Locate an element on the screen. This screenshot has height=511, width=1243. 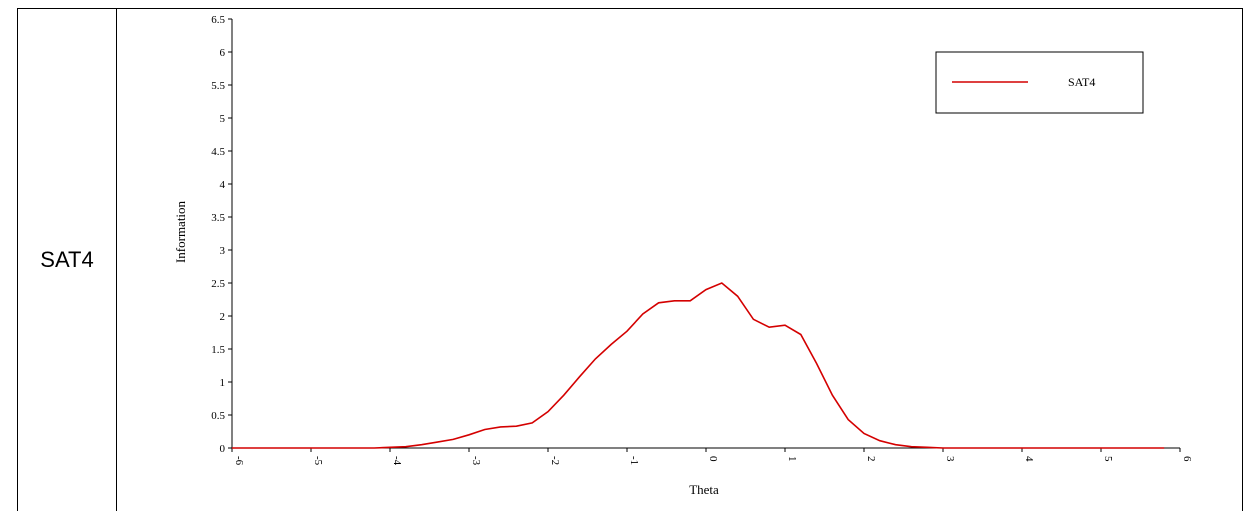
row-label: SAT4 is located at coordinates (67, 259).